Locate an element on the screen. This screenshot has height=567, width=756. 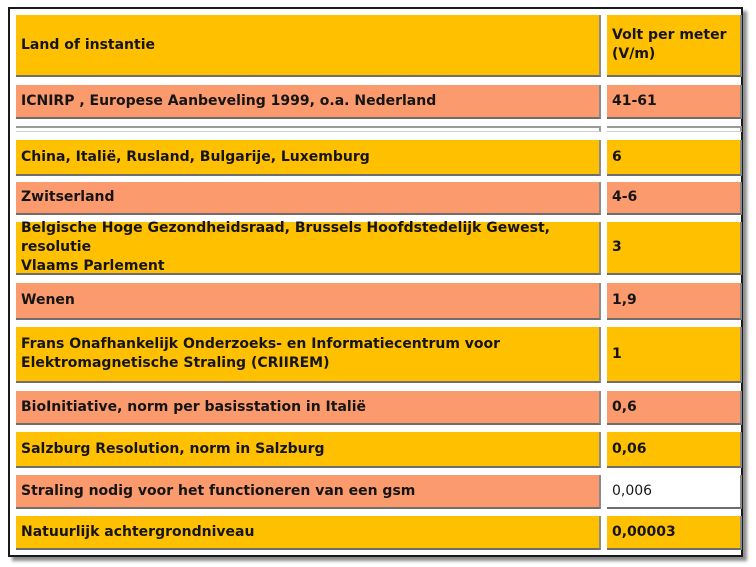
row-label: Zwitserland is located at coordinates (68, 197).